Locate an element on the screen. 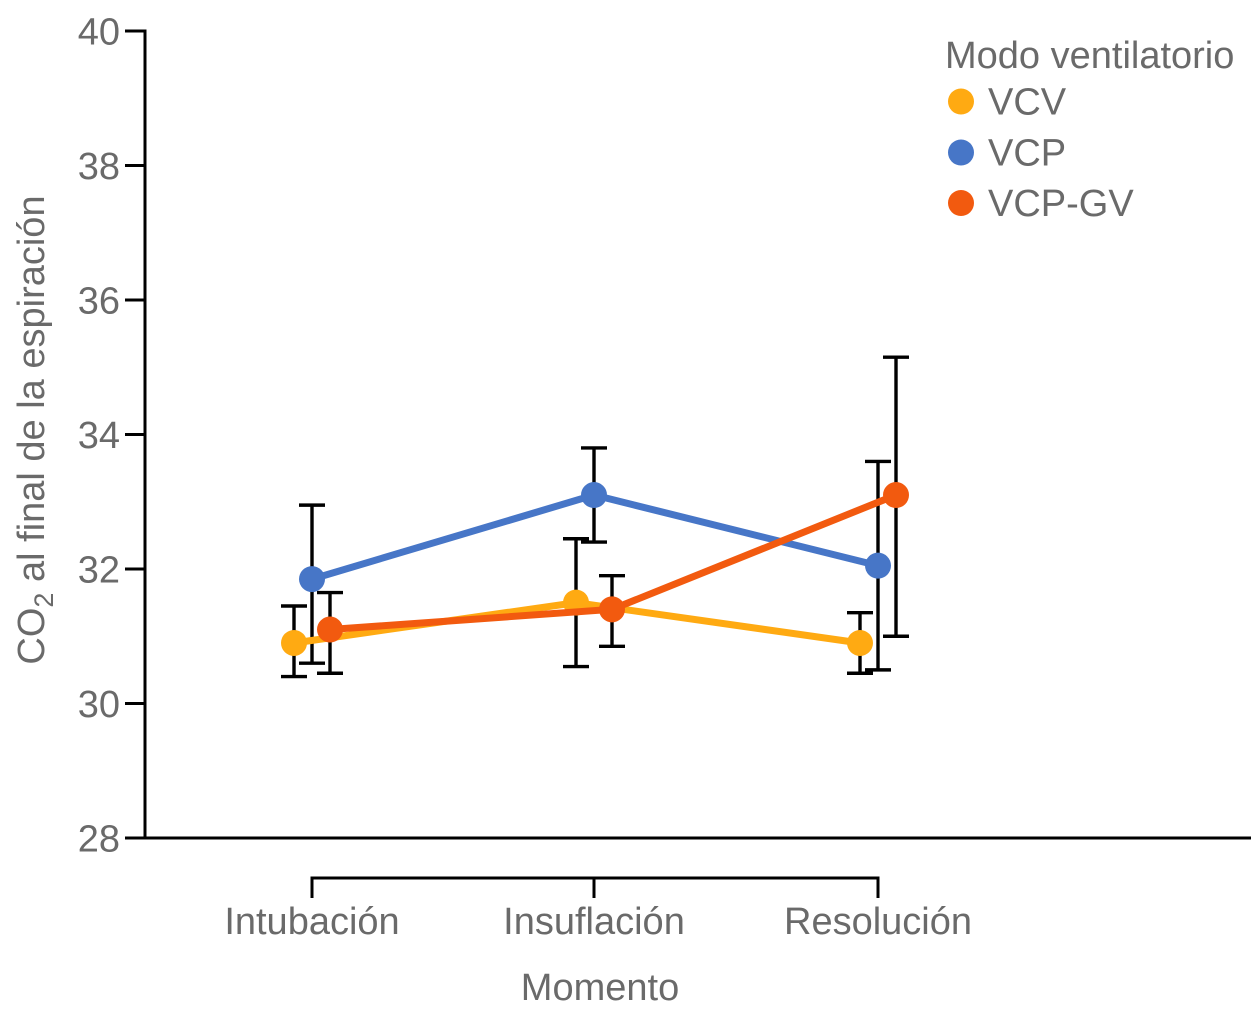 The width and height of the screenshot is (1251, 1029). legend-label-VCP-GV: VCP-GV is located at coordinates (1061, 204).